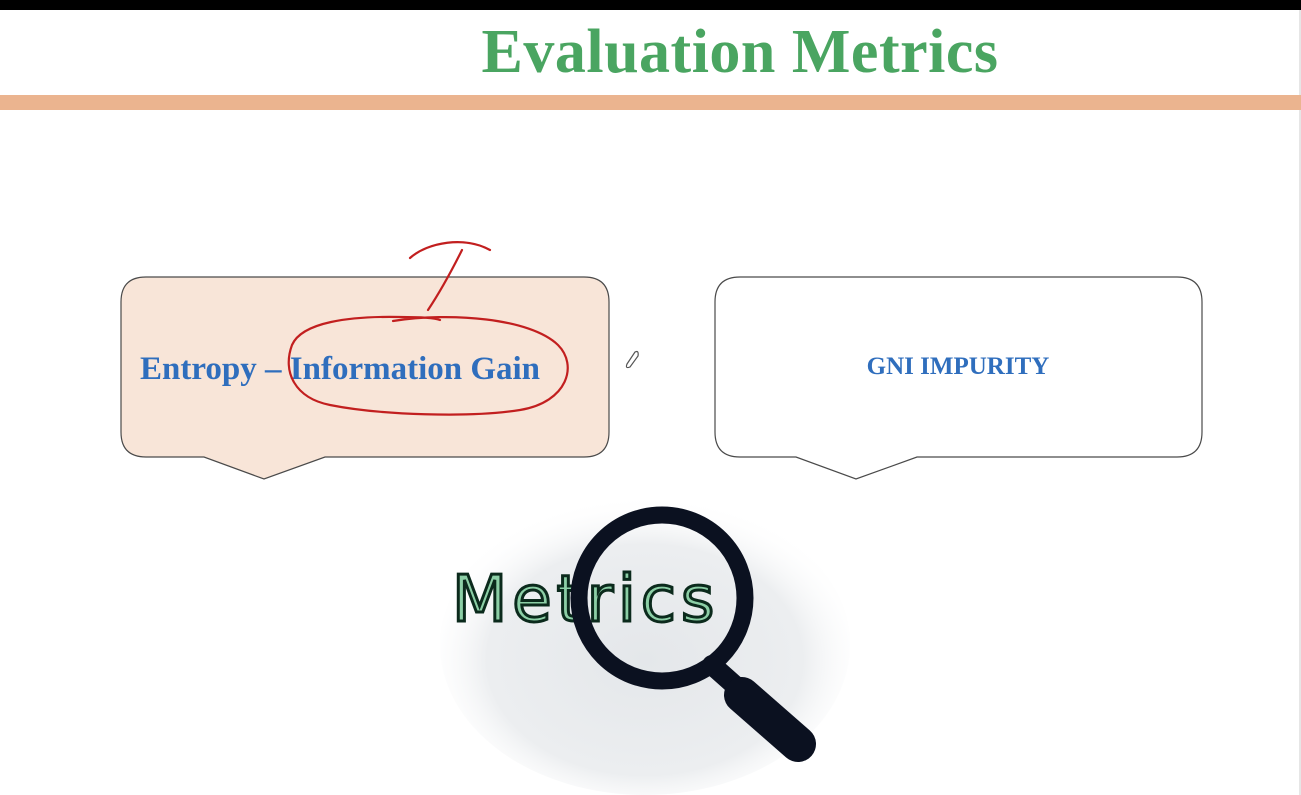 Image resolution: width=1301 pixels, height=795 pixels. Describe the element at coordinates (340, 369) in the screenshot. I see `card-label-entropy: Entropy – Information Gain` at that location.